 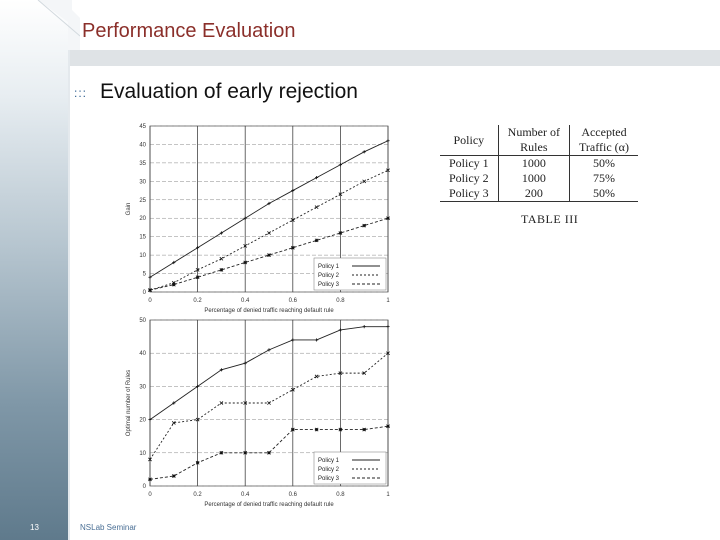 I want to click on legend-box, so click(x=350, y=468).